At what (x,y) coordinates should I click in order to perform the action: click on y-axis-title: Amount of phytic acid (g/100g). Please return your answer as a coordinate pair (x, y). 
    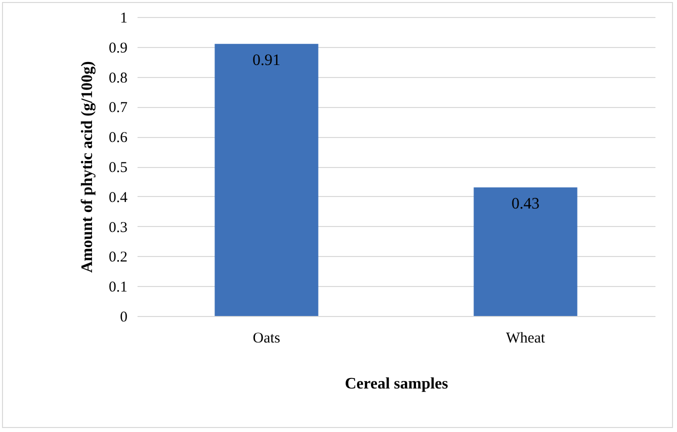
    Looking at the image, I should click on (87, 167).